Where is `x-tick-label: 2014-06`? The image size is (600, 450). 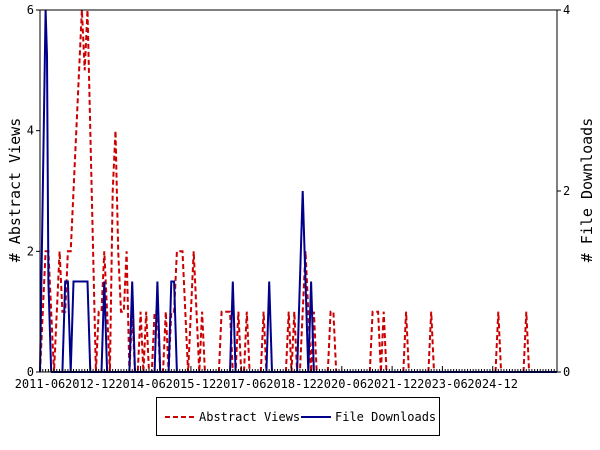
x-tick-label: 2014-06 is located at coordinates (140, 384).